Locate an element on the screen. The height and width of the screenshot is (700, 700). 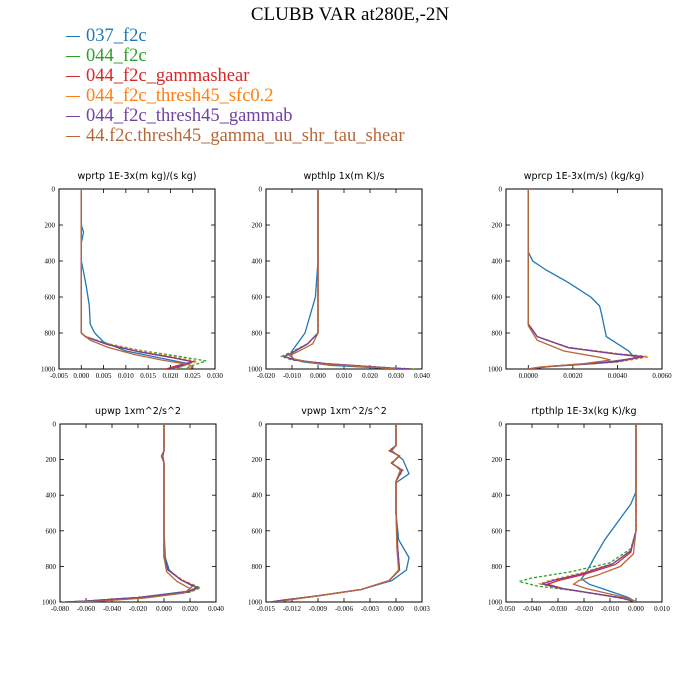
panel-title: rtpthlp 1E-3x(kg K)/kg is located at coordinates (583, 411).